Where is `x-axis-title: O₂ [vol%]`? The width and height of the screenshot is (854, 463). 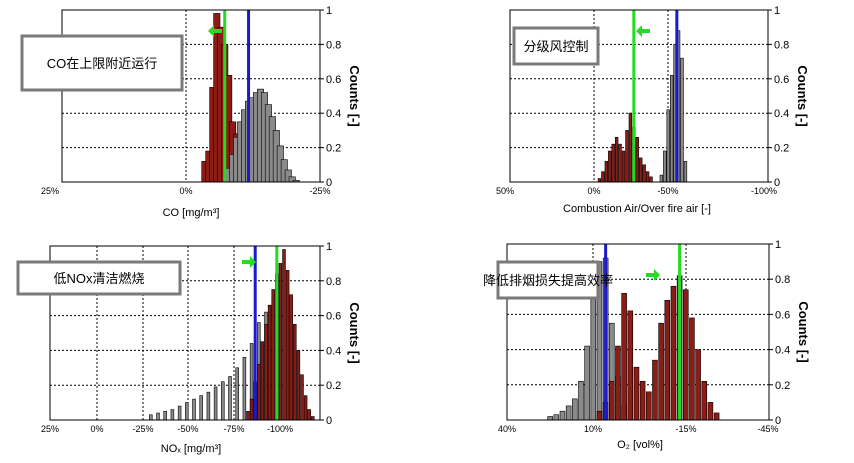
x-axis-title: O₂ [vol%] is located at coordinates (640, 445).